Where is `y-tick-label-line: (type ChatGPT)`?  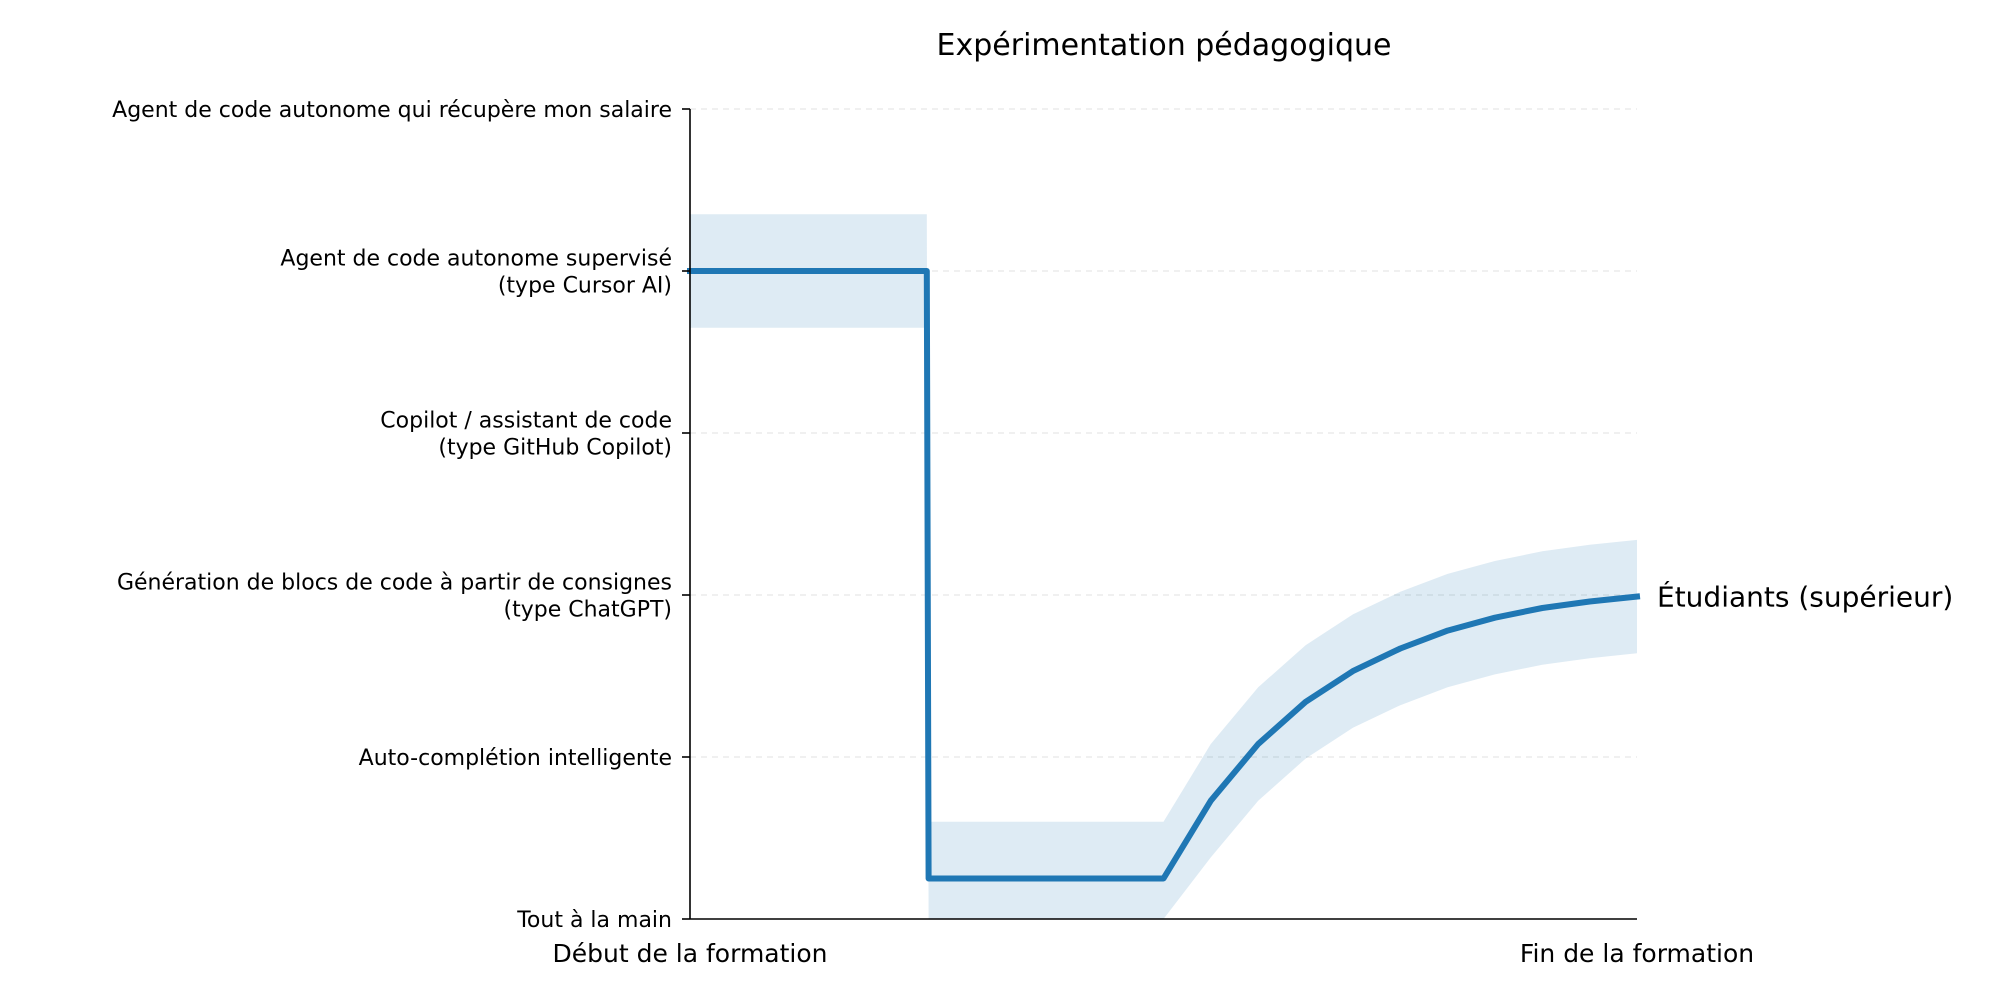 y-tick-label-line: (type ChatGPT) is located at coordinates (588, 610).